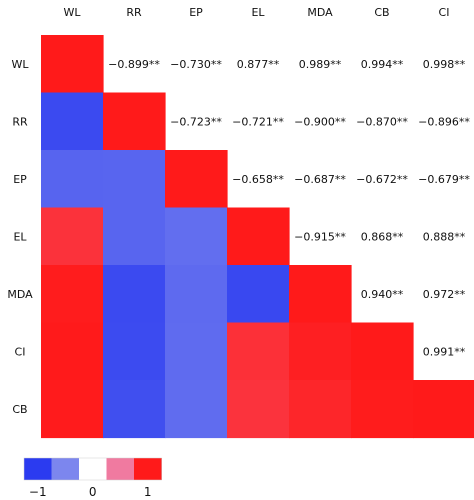 Image resolution: width=474 pixels, height=500 pixels. Describe the element at coordinates (258, 179) in the screenshot. I see `correlation-label: −0.658**` at that location.